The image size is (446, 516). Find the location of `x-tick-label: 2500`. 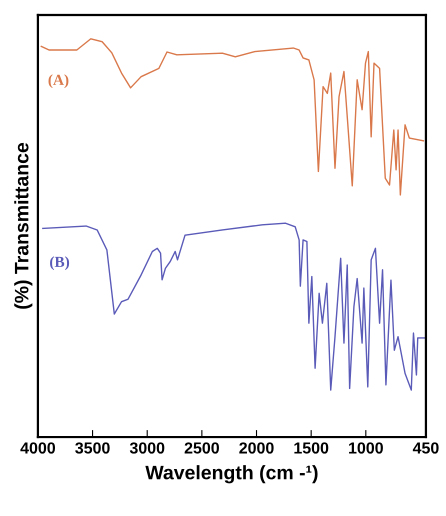

x-tick-label: 2500 is located at coordinates (201, 448).